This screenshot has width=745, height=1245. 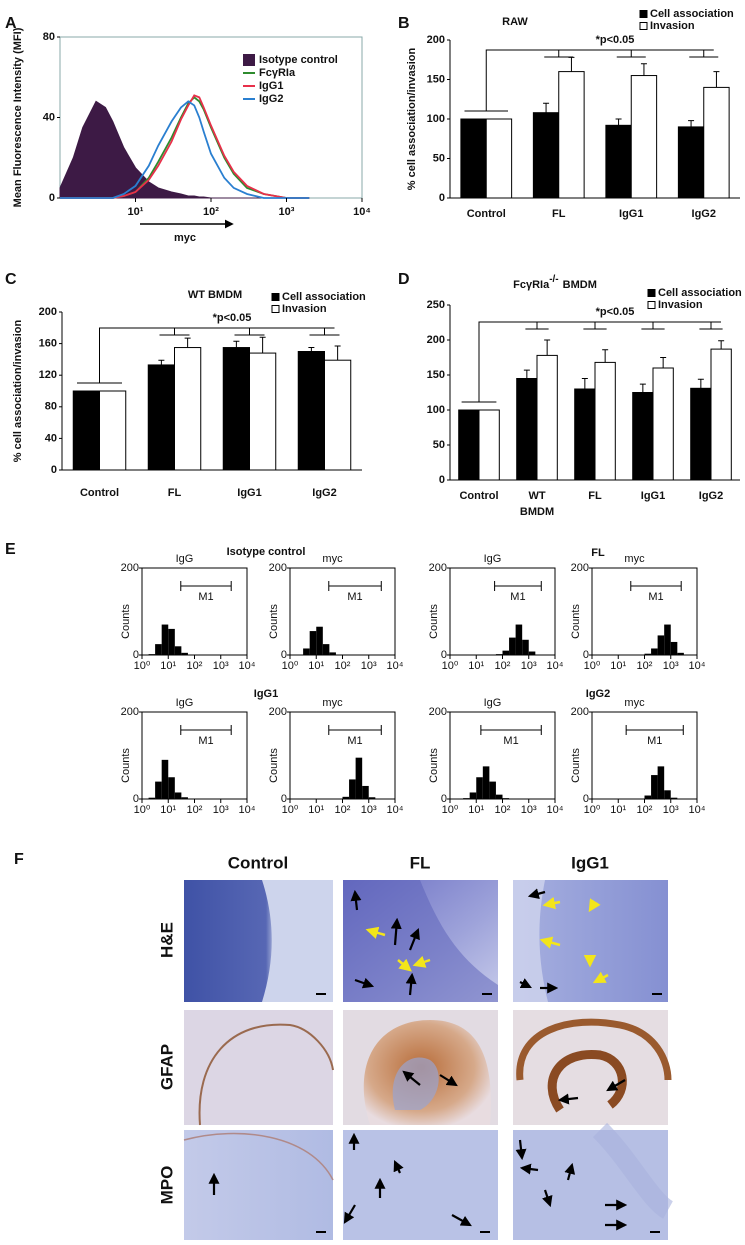 I want to click on panel-label: C, so click(x=11, y=279).